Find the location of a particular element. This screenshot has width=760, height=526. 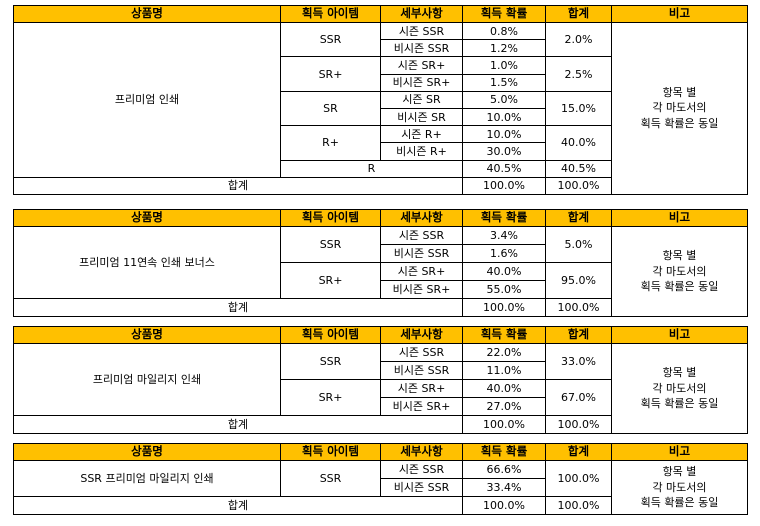

header-product: 상품명 is located at coordinates (147, 452).